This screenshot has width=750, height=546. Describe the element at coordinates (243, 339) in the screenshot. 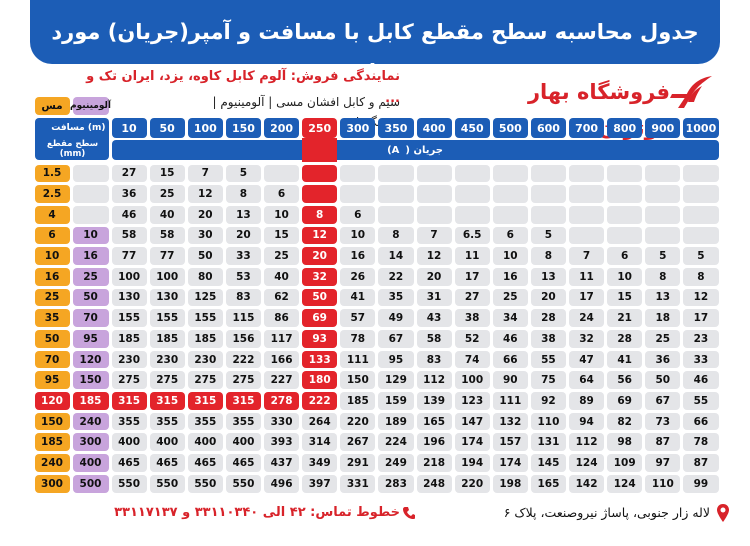

I see `current-value: 156` at that location.